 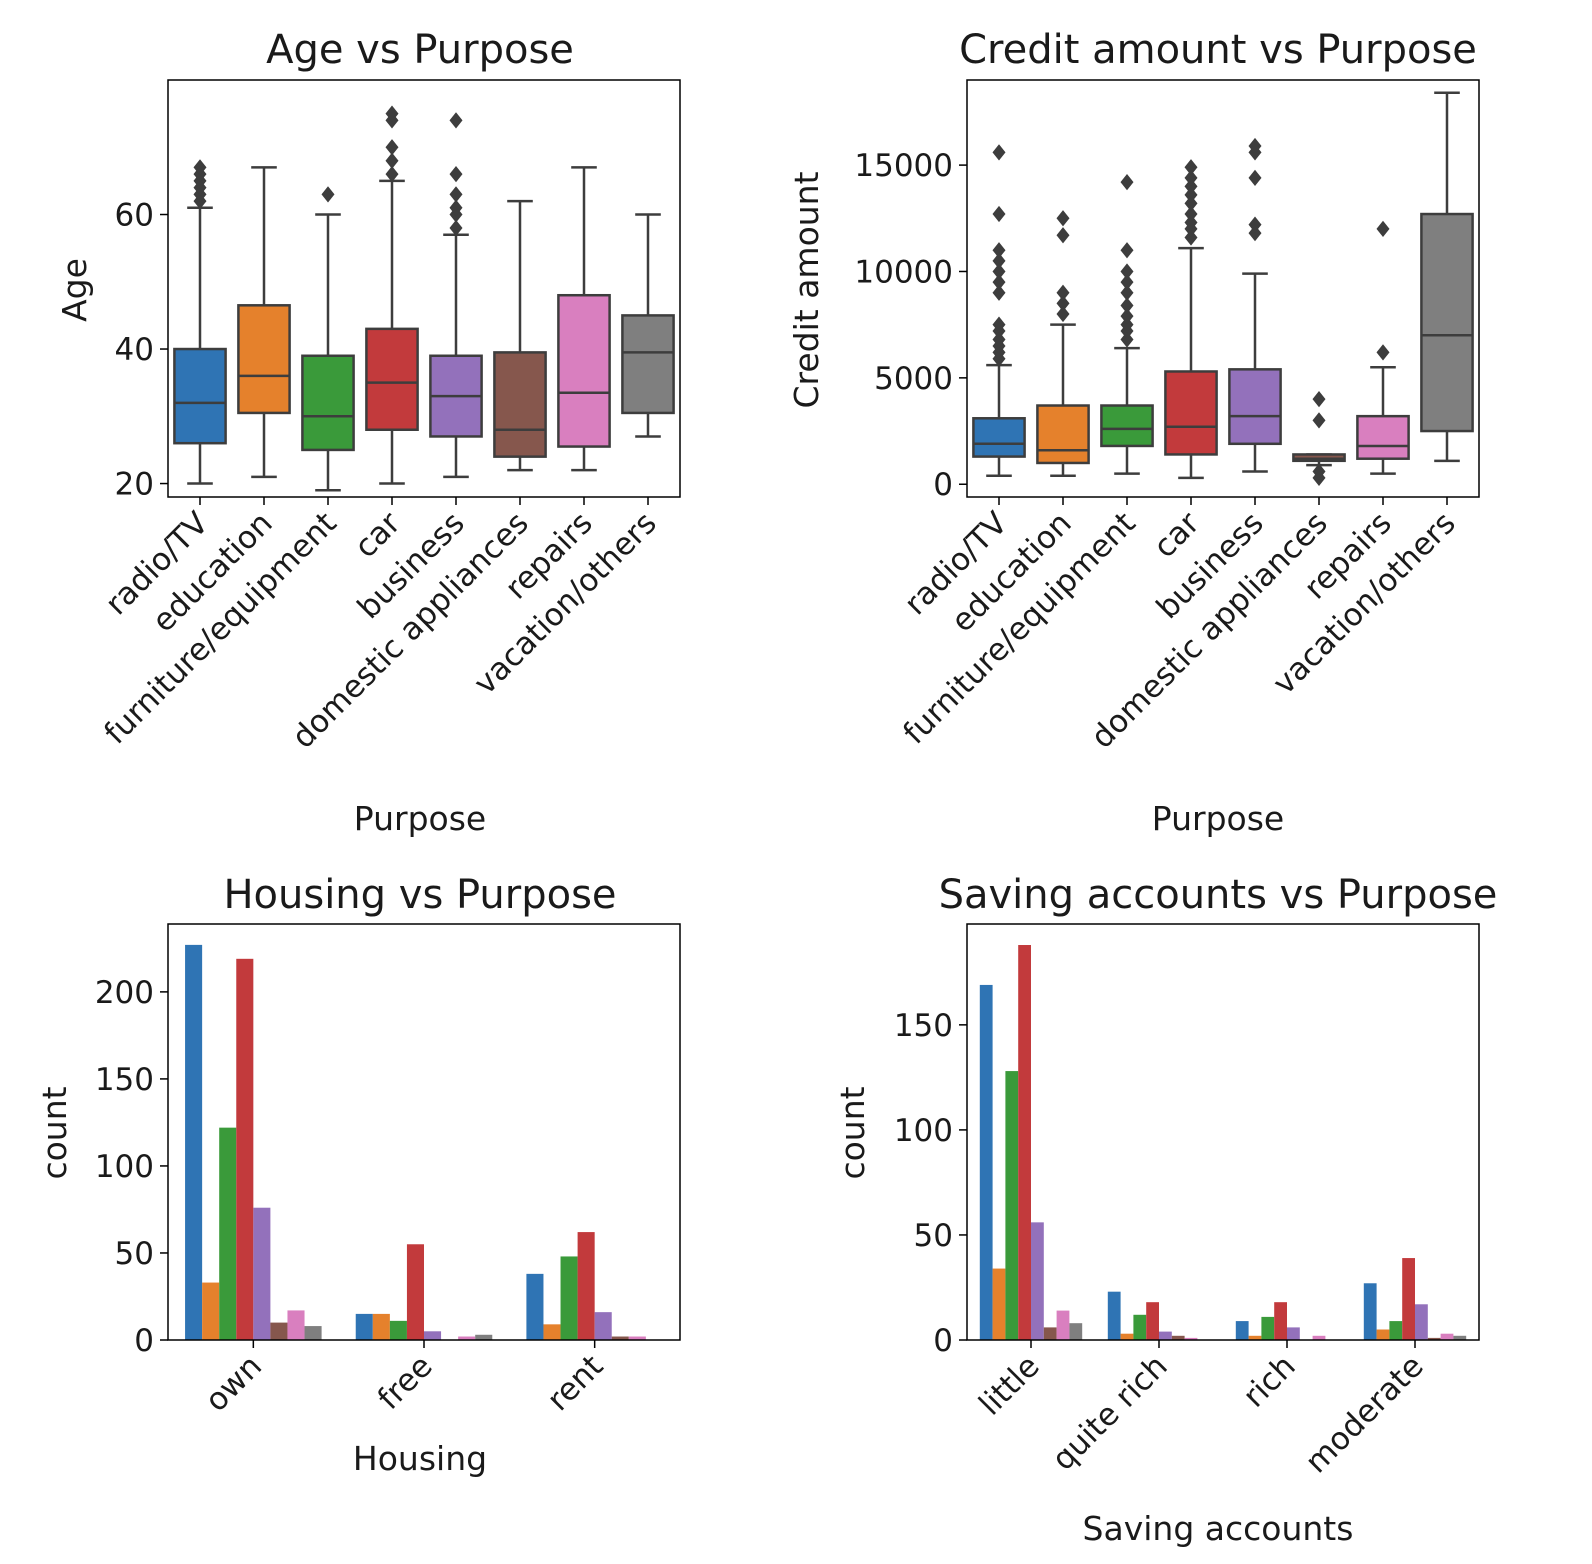 I want to click on y-tick-label: 50, so click(x=134, y=1254).